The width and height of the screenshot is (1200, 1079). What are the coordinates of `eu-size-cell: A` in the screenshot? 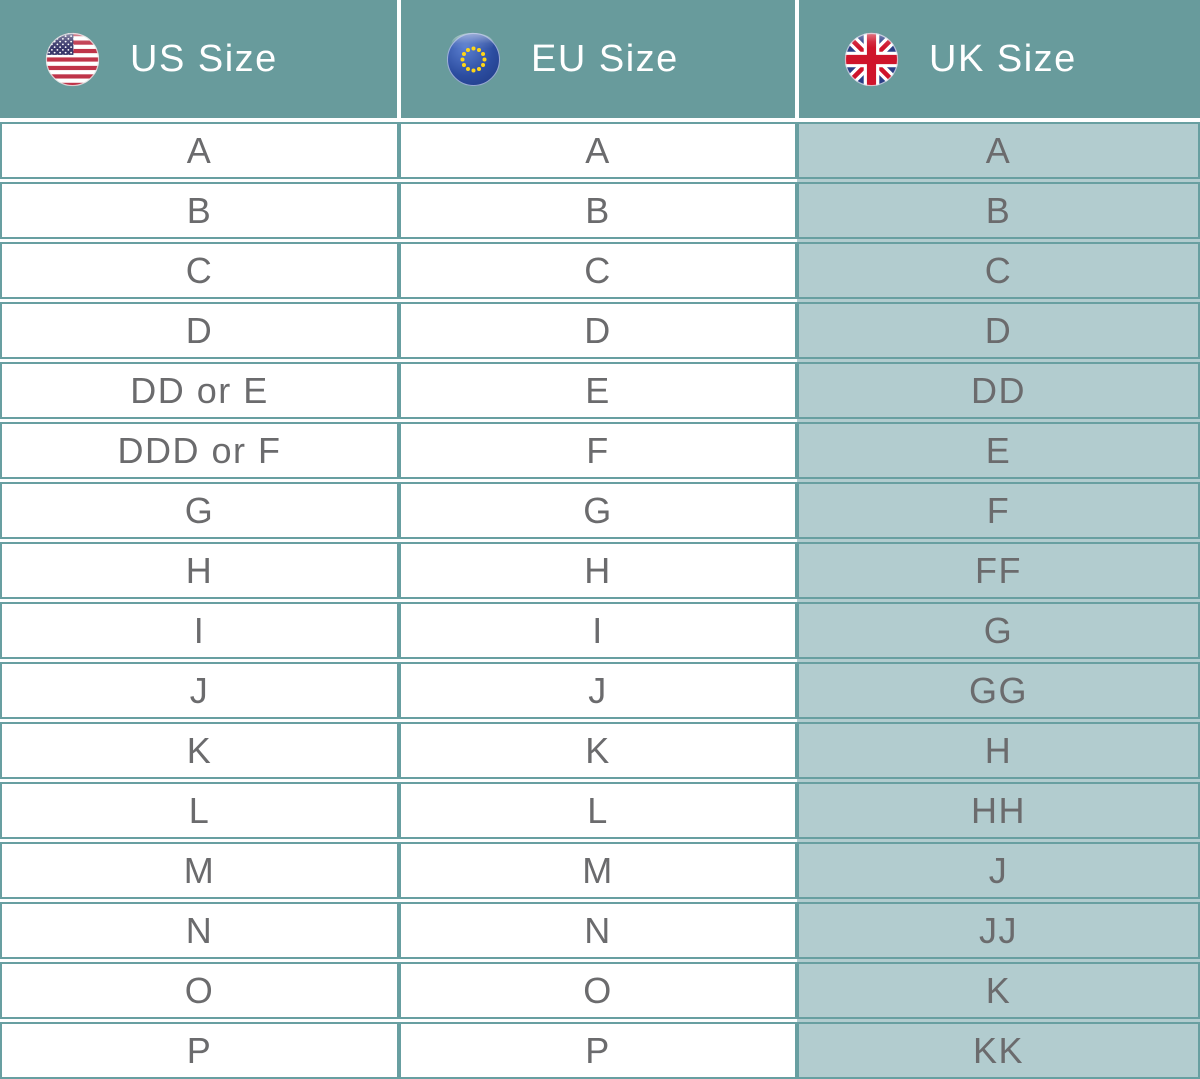 It's located at (598, 150).